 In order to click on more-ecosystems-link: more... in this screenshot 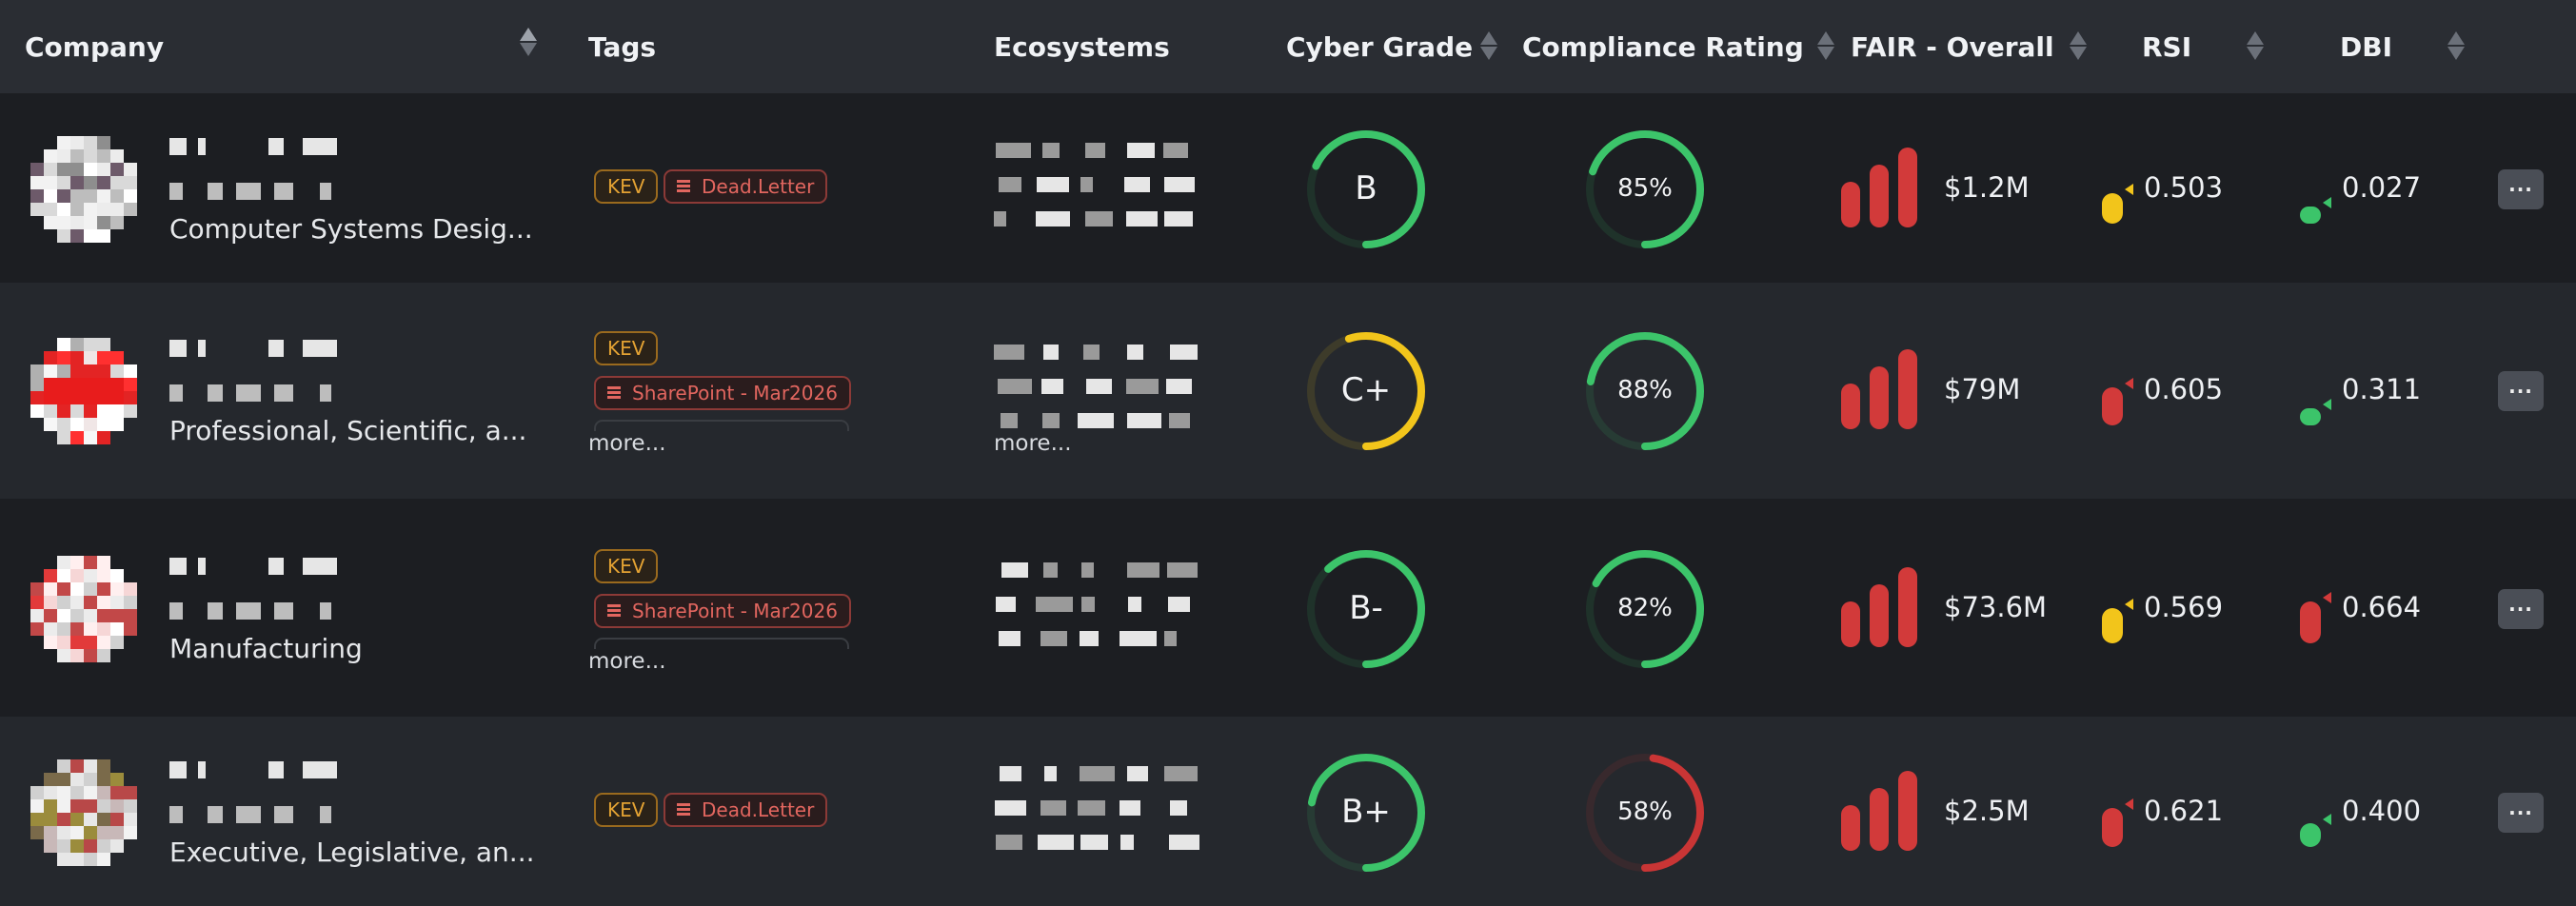, I will do `click(1033, 443)`.